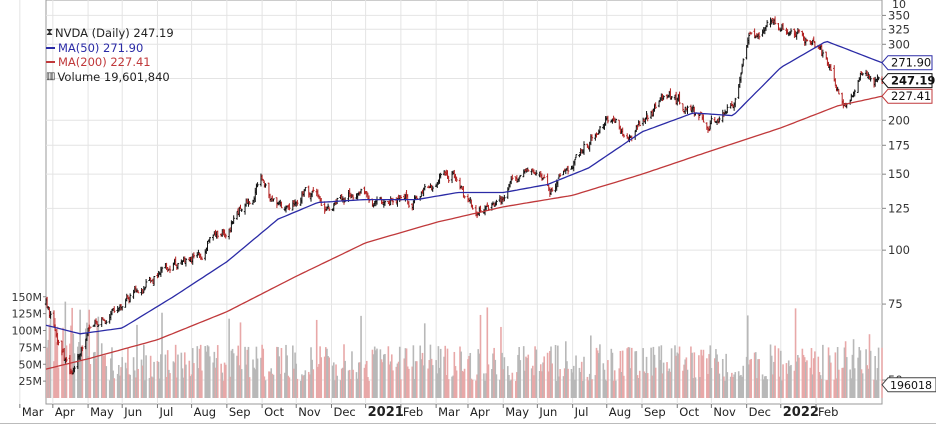 The width and height of the screenshot is (936, 431). I want to click on legend-ma200: MA(200) 227.41, so click(104, 62).